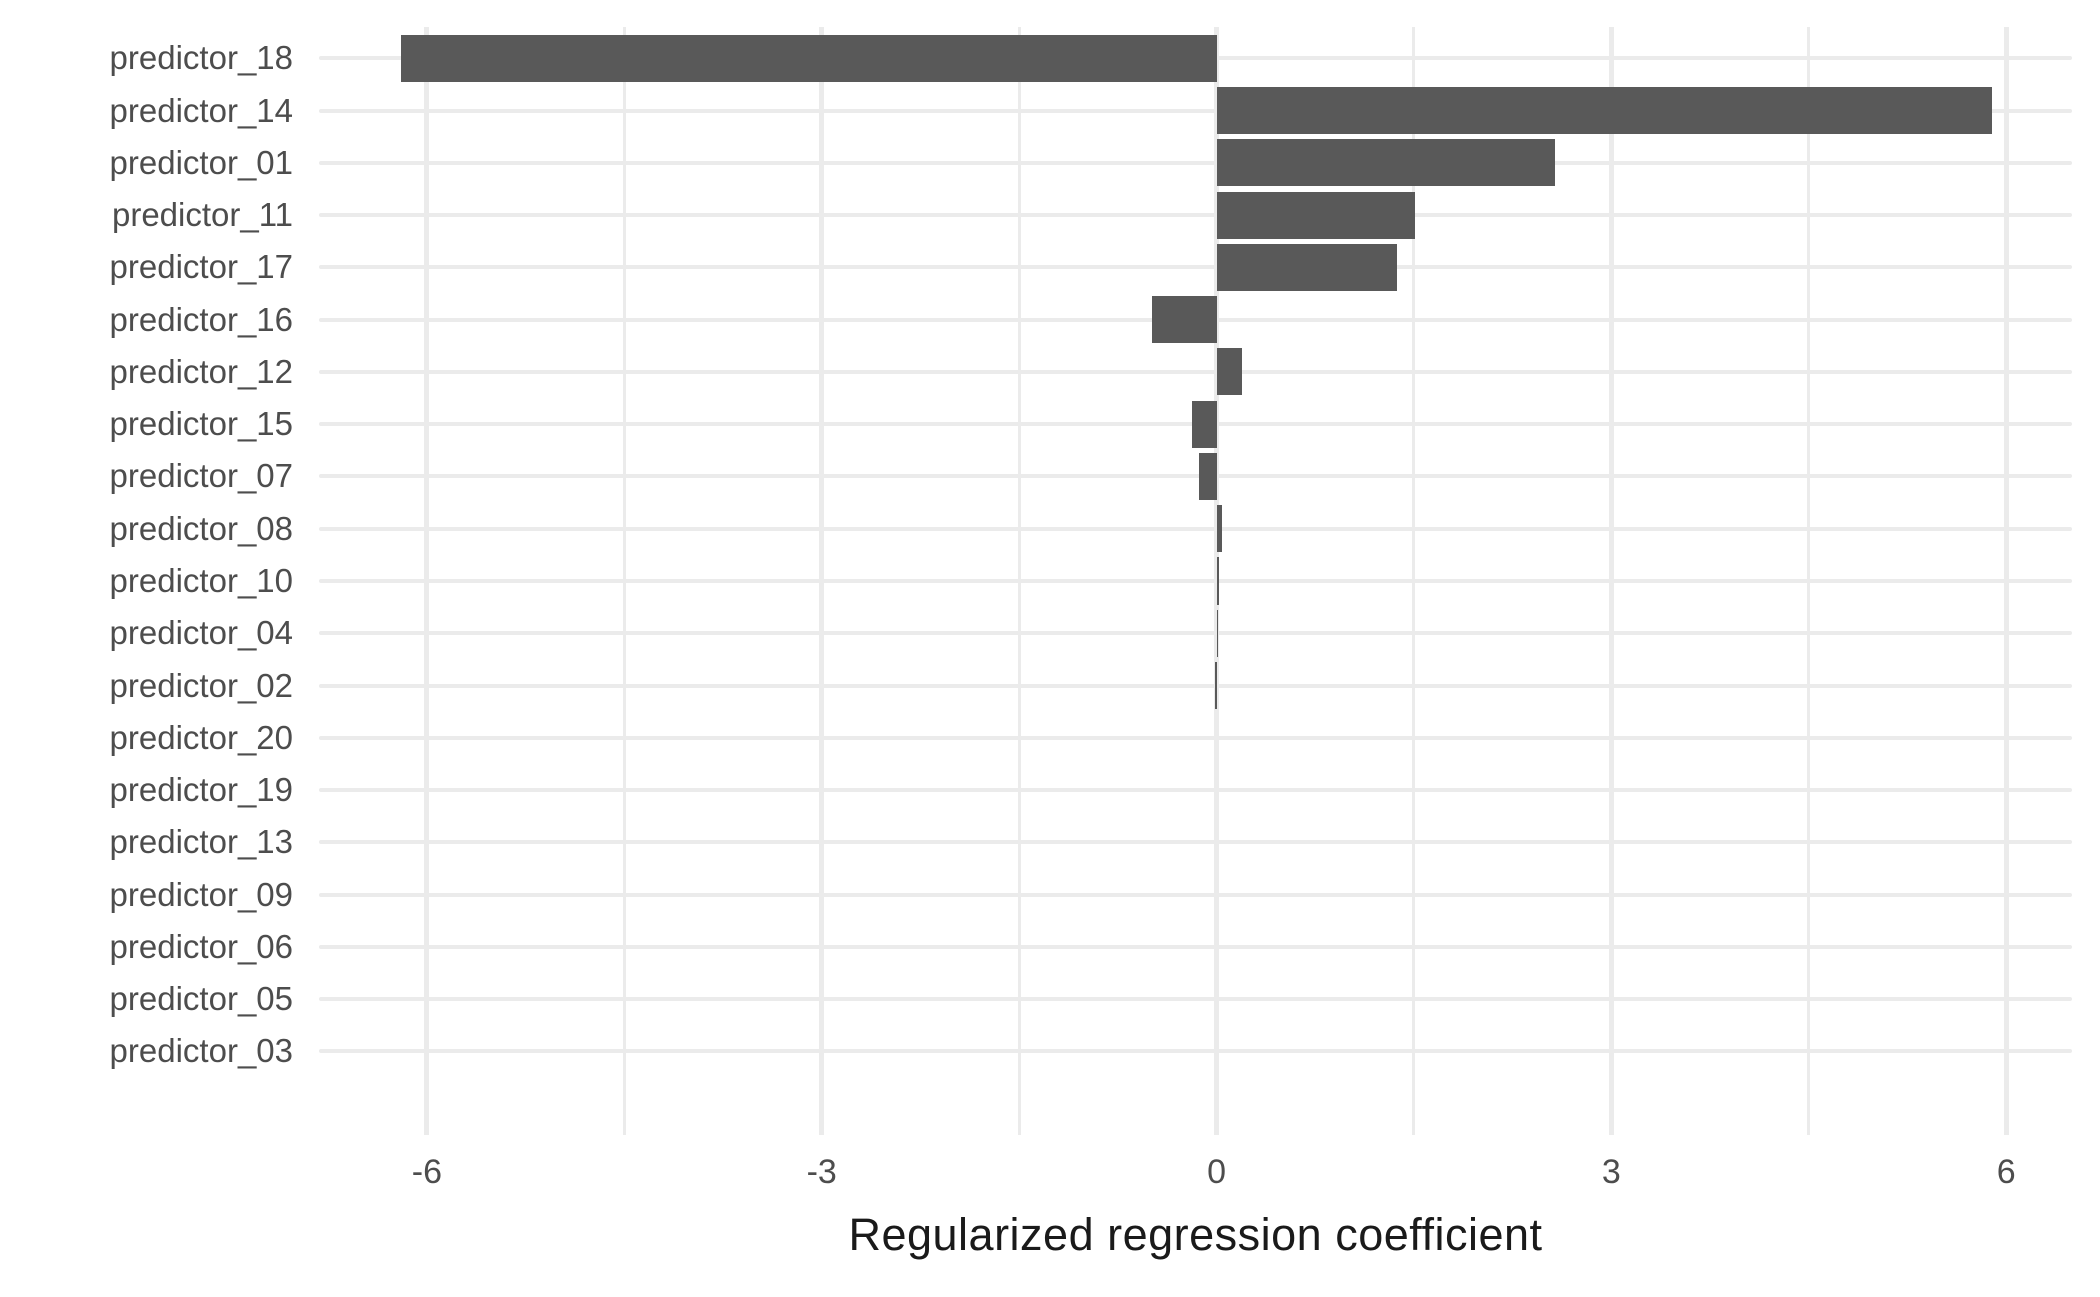 The height and width of the screenshot is (1297, 2100). I want to click on y-tick-label: predictor_06, so click(201, 946).